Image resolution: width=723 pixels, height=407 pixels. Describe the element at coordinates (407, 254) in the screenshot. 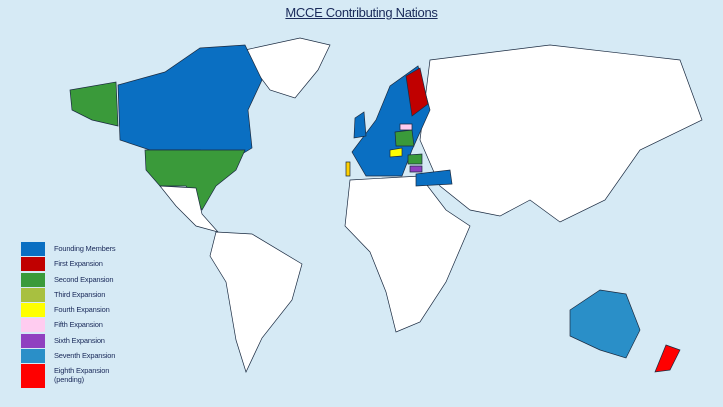

I see `africa` at that location.